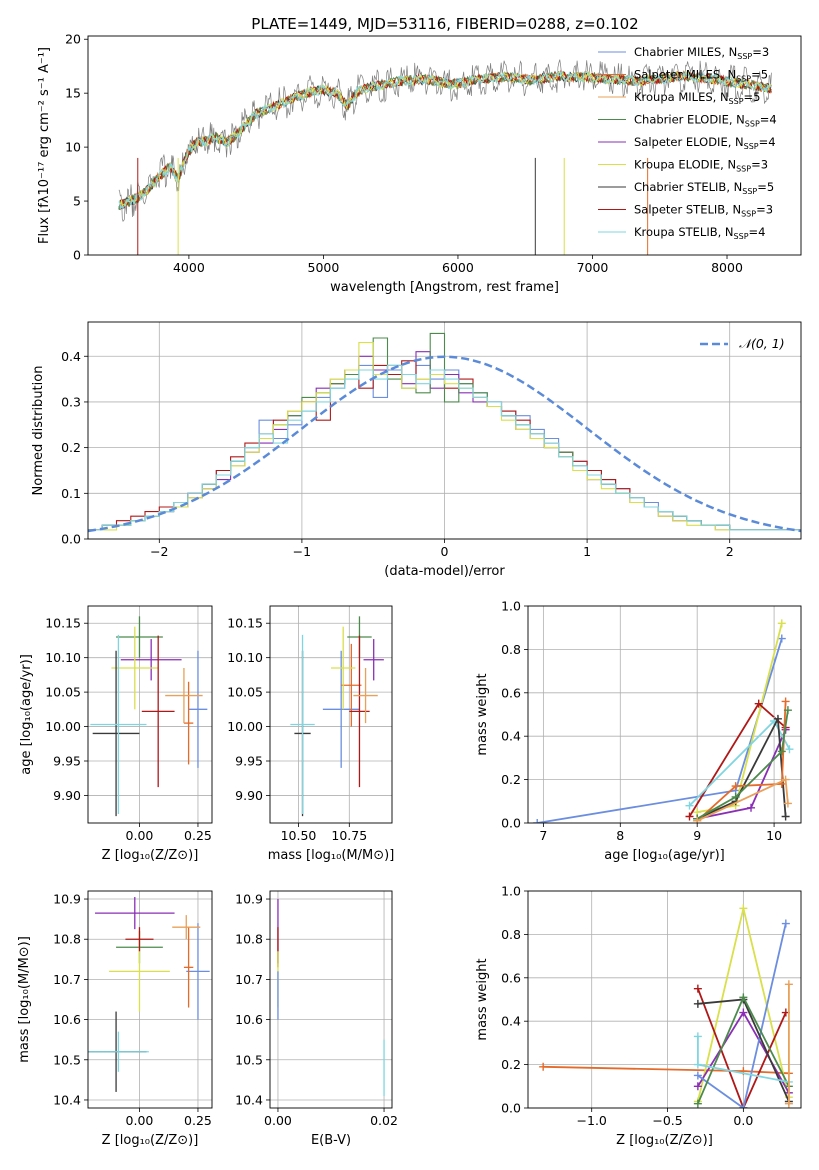 This screenshot has height=1170, width=819. What do you see at coordinates (697, 98) in the screenshot?
I see `legend-entry: Kroupa MILES, NSSP=5` at bounding box center [697, 98].